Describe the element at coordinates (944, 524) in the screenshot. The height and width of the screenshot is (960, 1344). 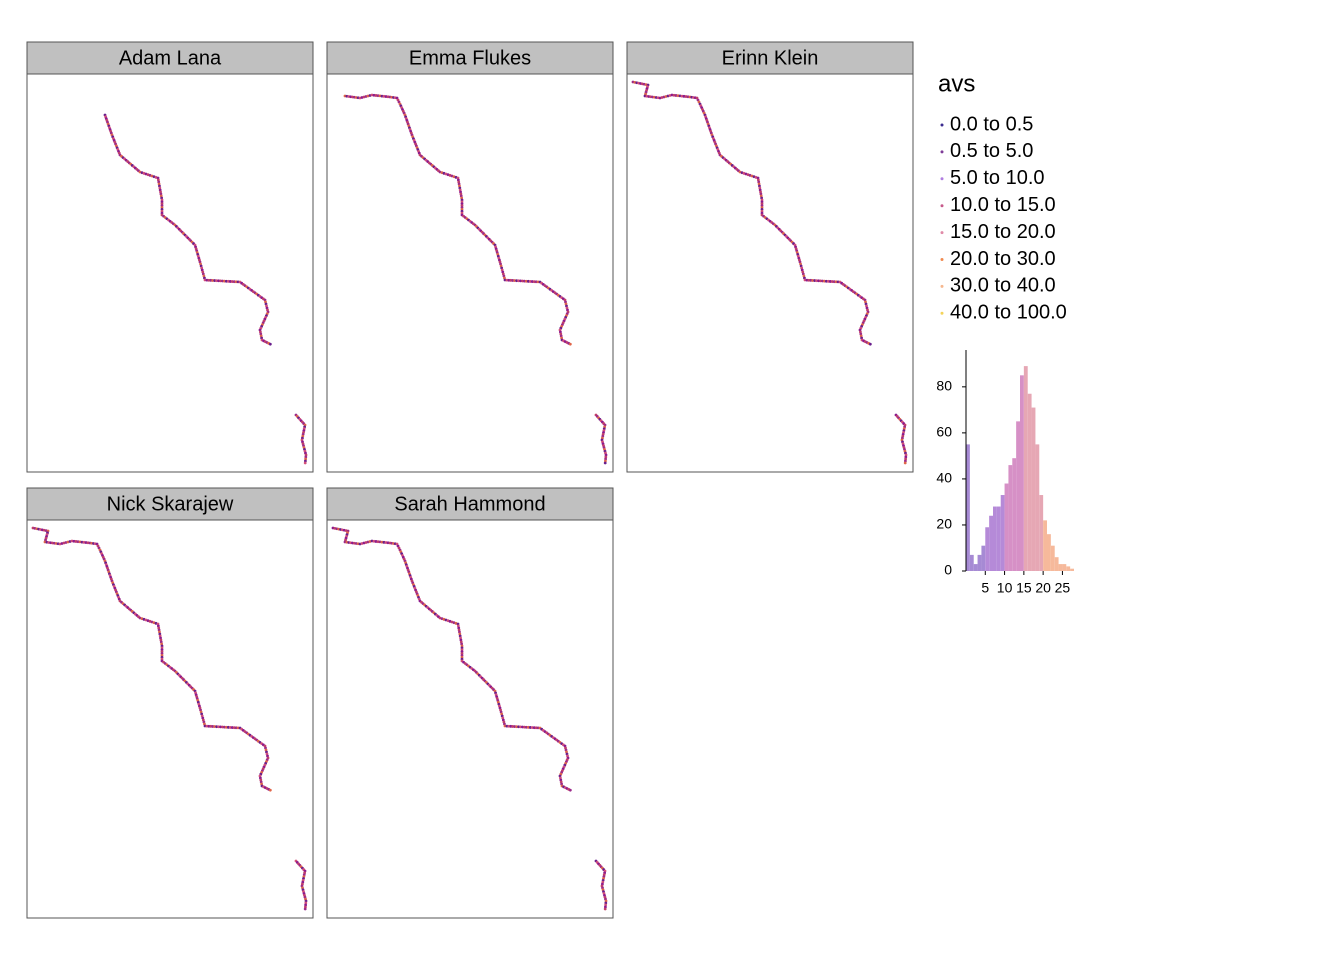
I see `y-tick-label: 20` at that location.